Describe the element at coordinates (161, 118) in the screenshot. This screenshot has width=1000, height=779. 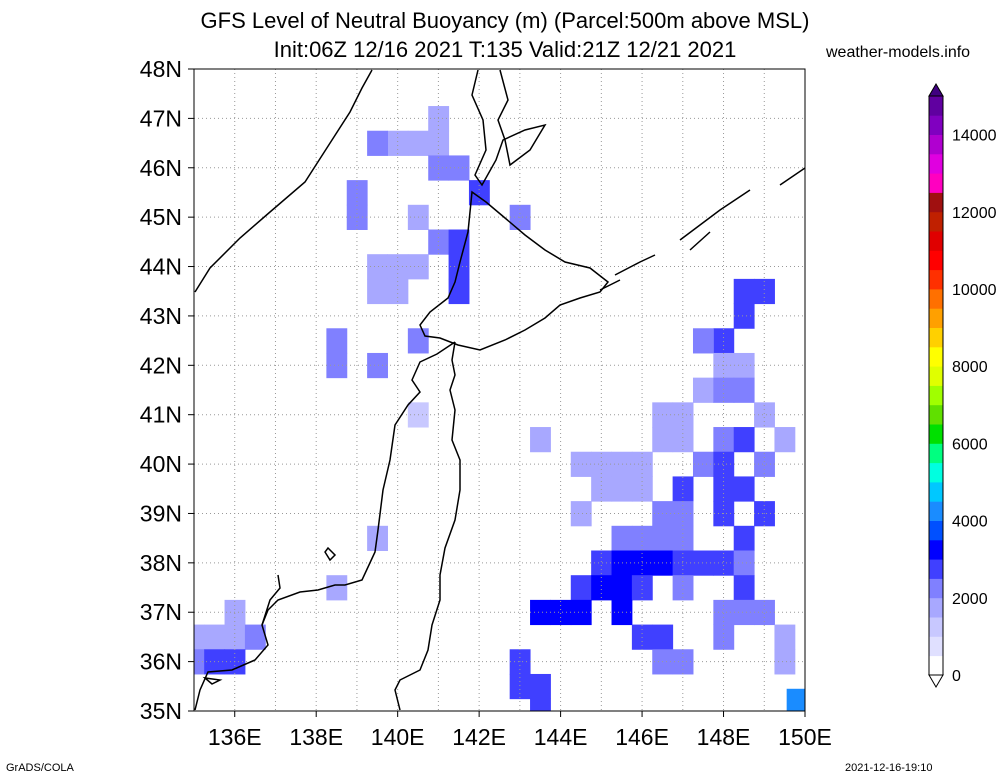
I see `lat-label: 47N` at that location.